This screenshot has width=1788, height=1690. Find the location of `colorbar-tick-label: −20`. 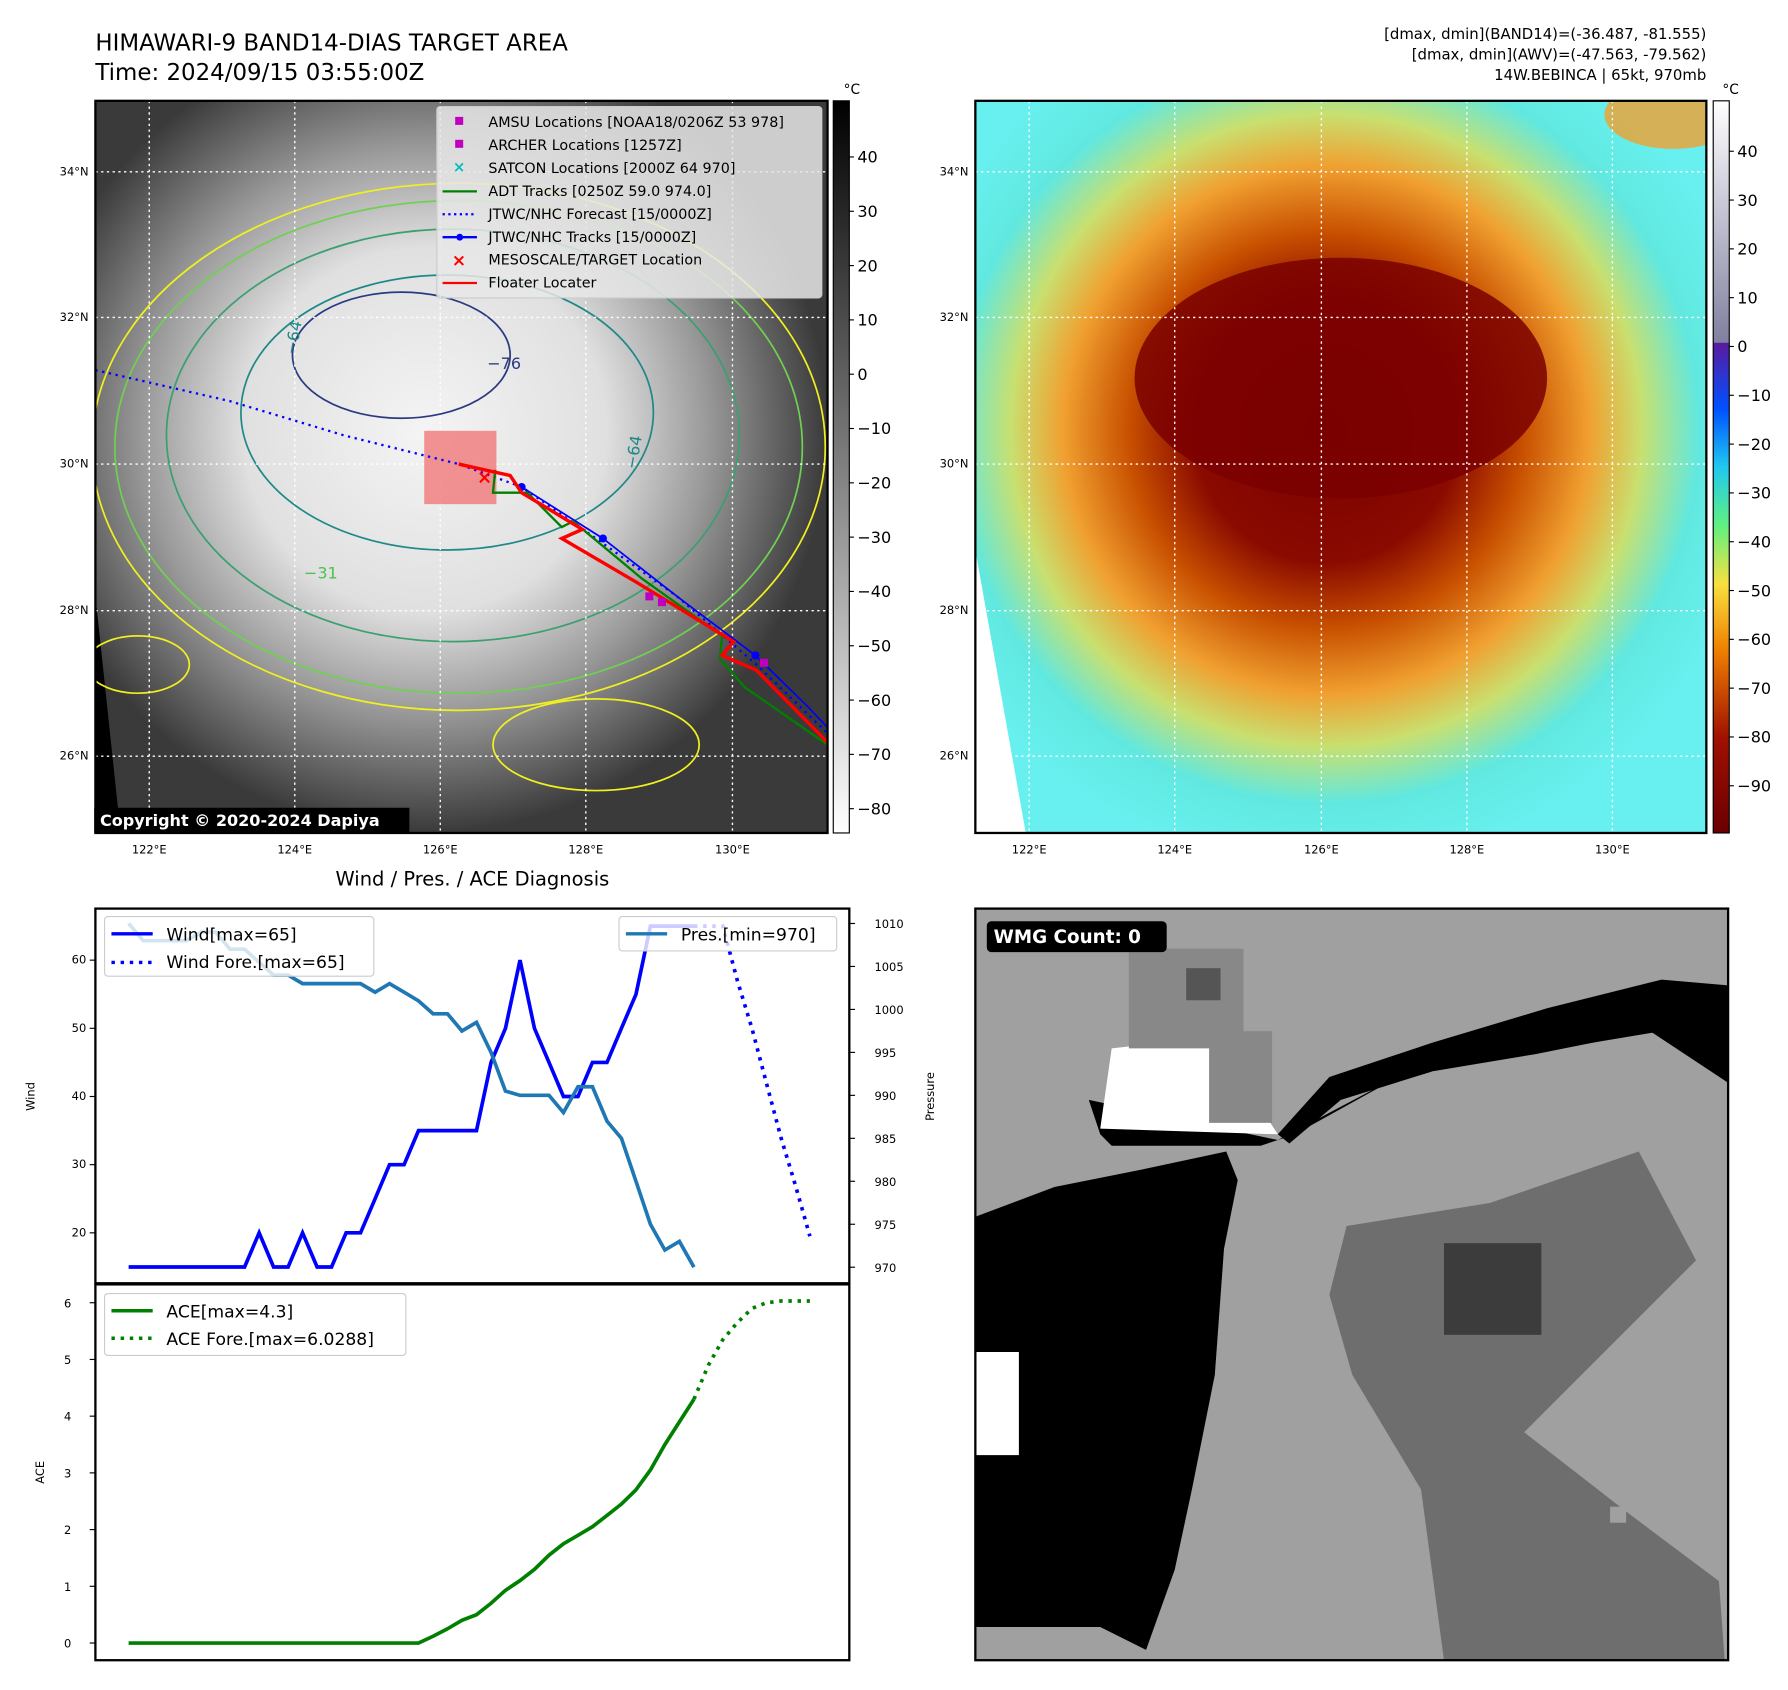

colorbar-tick-label: −20 is located at coordinates (1754, 444).